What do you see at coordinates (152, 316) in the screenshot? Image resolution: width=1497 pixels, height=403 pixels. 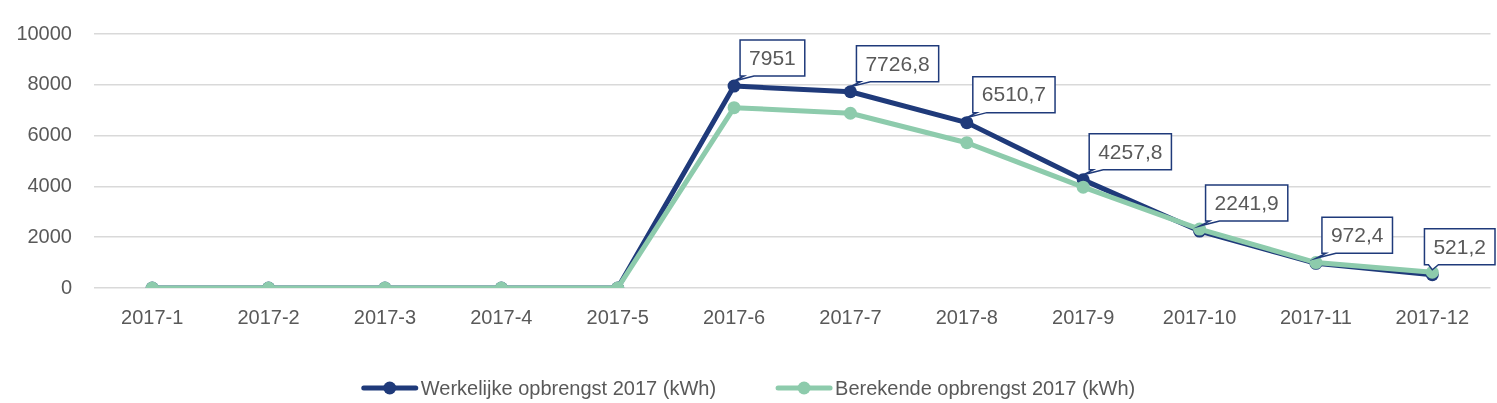 I see `x-tick-label: 2017-1` at bounding box center [152, 316].